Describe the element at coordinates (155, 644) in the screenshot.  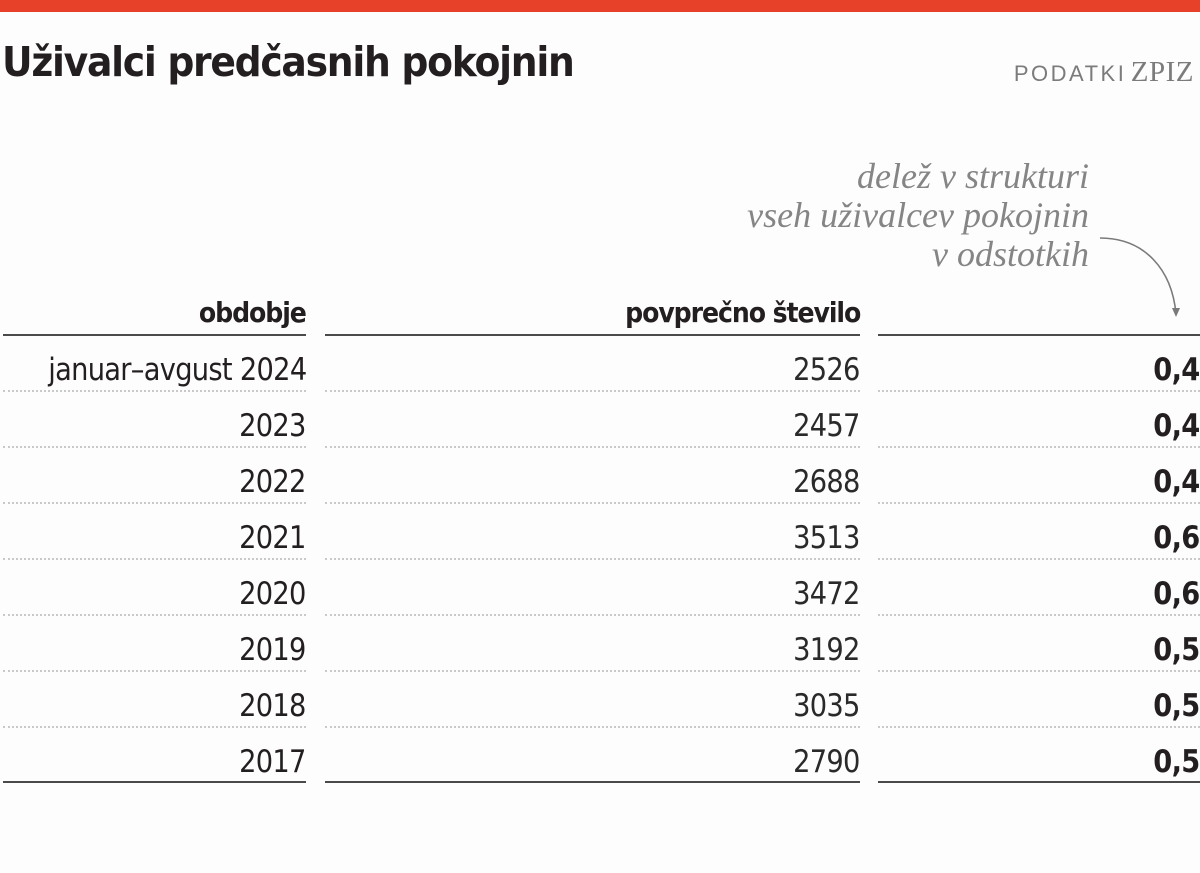
I see `table-cell-period: 2019` at that location.